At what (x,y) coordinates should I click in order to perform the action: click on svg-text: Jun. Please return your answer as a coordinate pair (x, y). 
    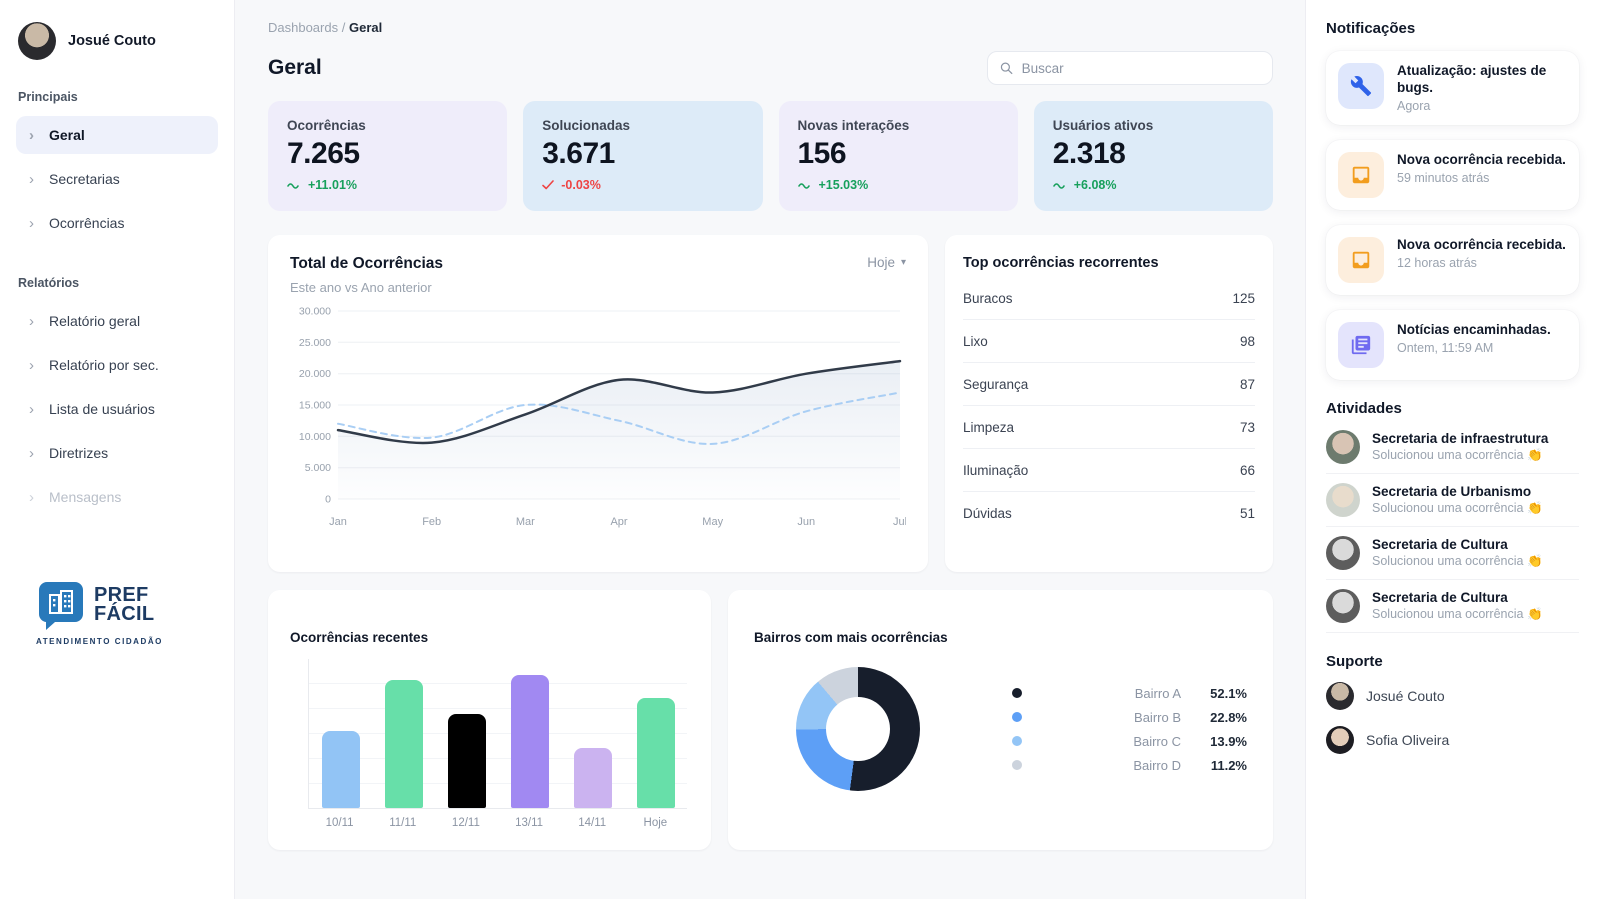
    Looking at the image, I should click on (806, 522).